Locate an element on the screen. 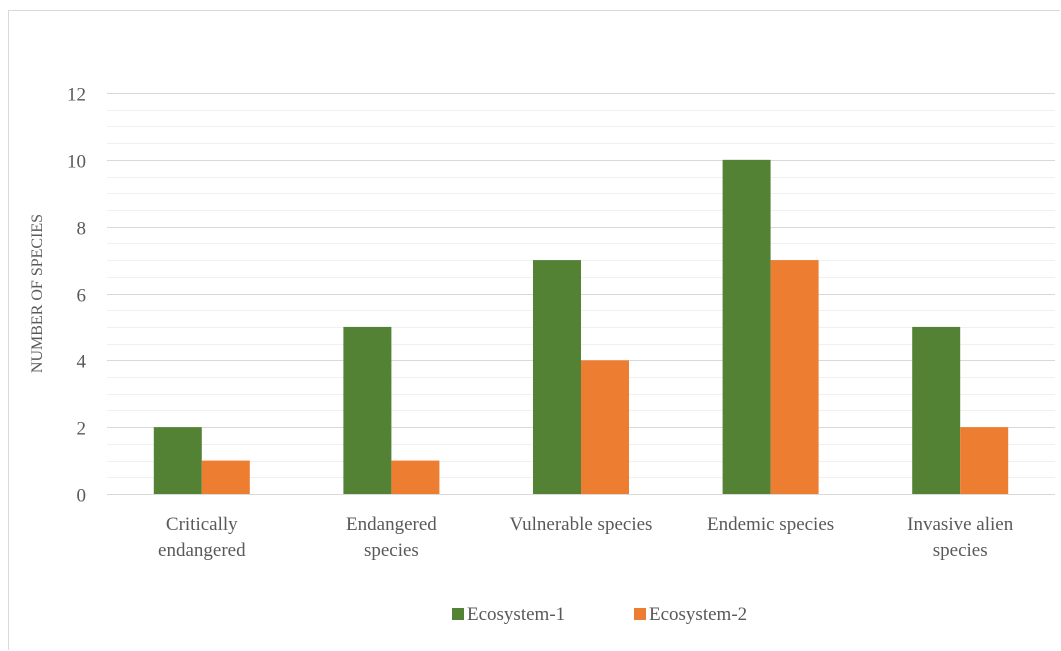 This screenshot has height=651, width=1061. y-tick-label: 0 is located at coordinates (82, 496).